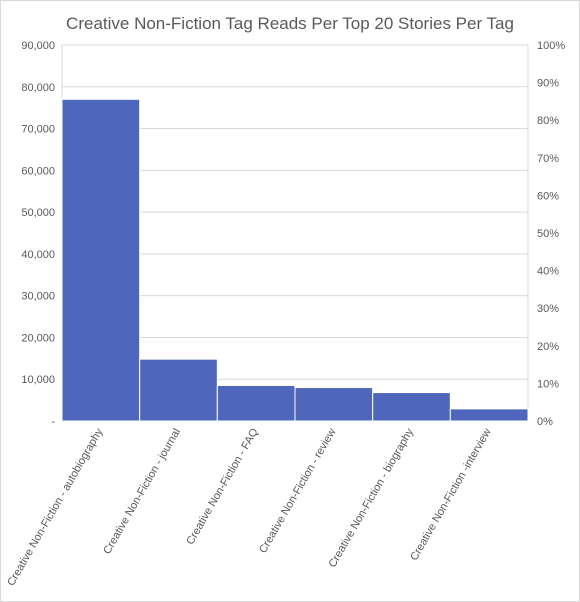 The height and width of the screenshot is (602, 580). What do you see at coordinates (38, 255) in the screenshot?
I see `y-tick-label: 40,000` at bounding box center [38, 255].